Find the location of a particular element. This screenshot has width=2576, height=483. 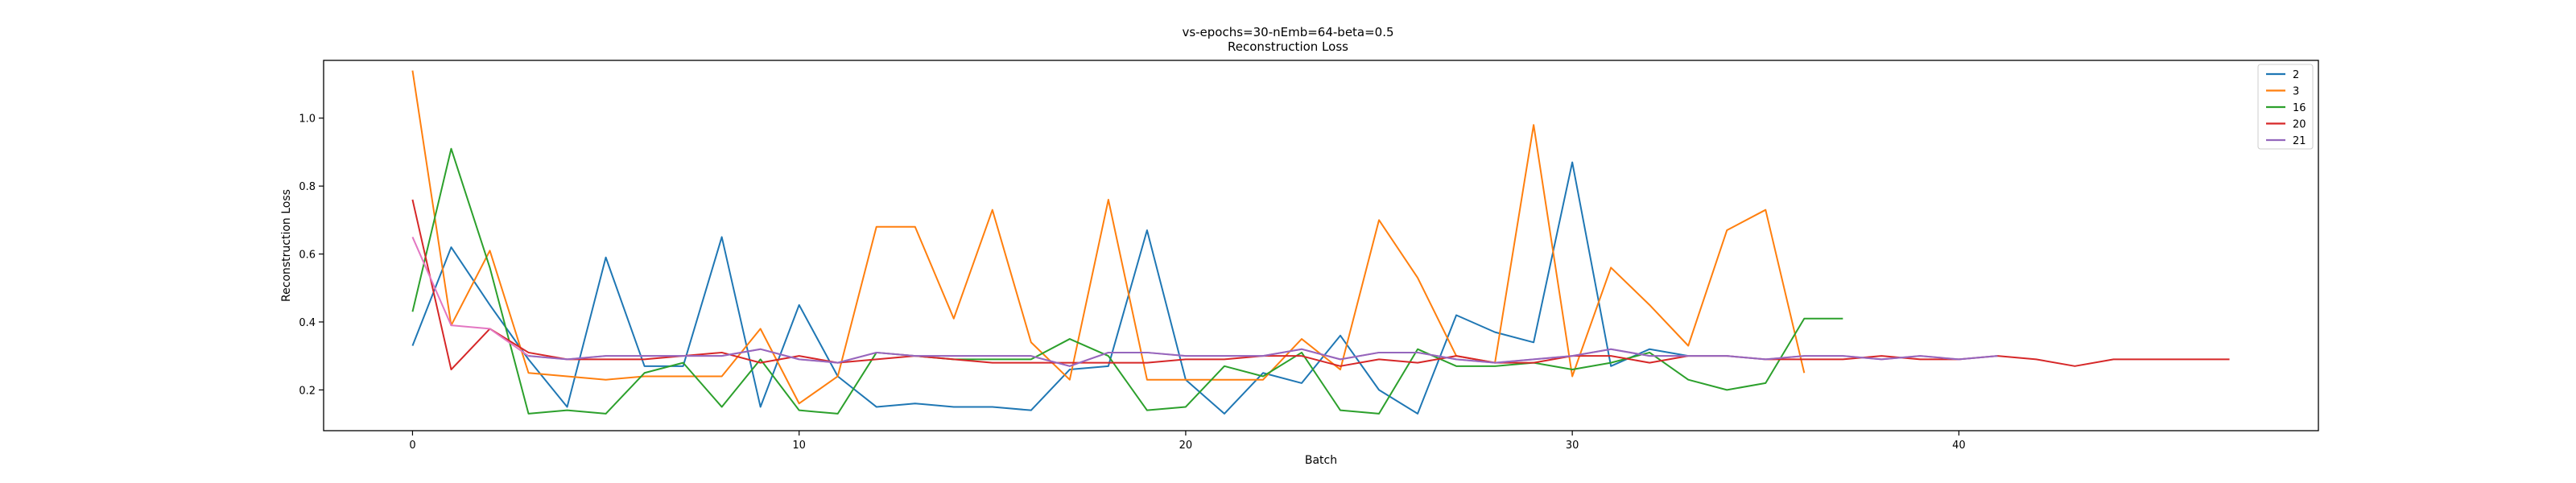

x-axis-ticks: 0 10 20 30 40 is located at coordinates (1187, 442).